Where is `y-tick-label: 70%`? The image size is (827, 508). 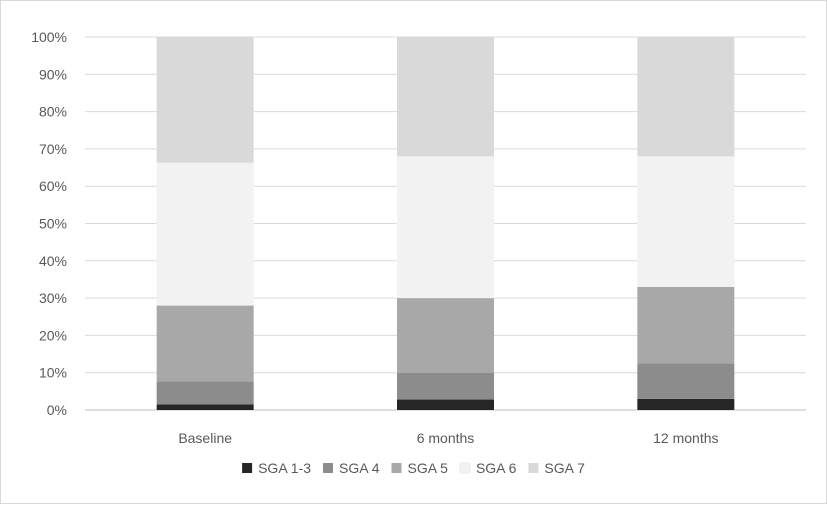
y-tick-label: 70% is located at coordinates (53, 149).